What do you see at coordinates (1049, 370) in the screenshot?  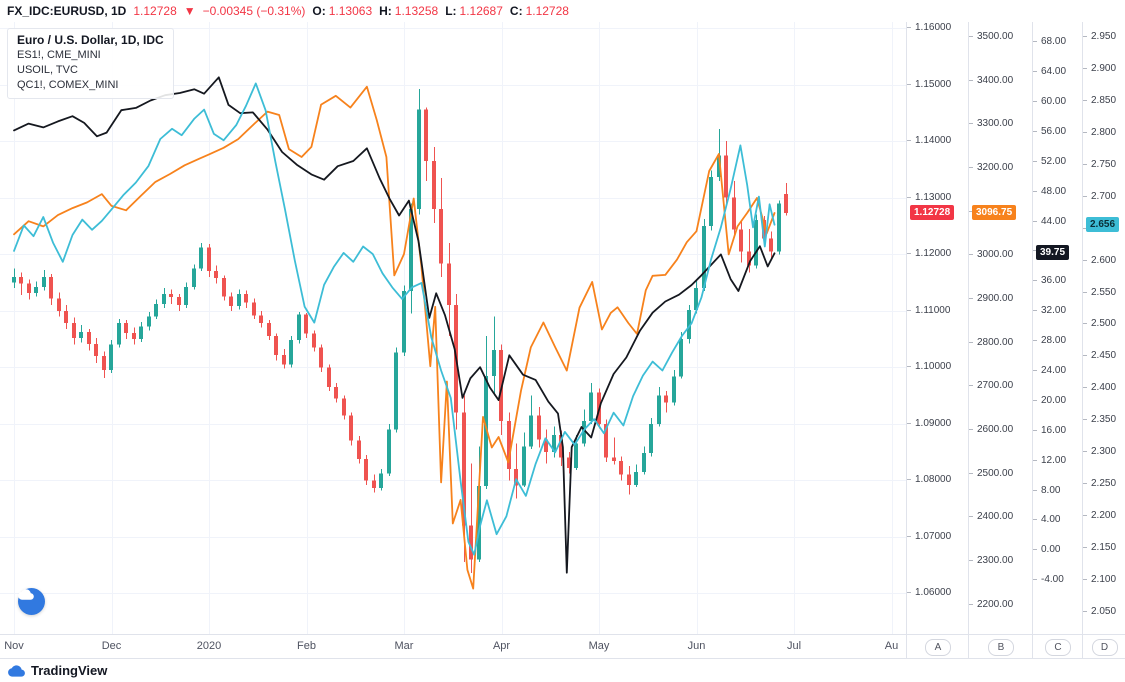 I see `axis-C-tick-label: 24.00` at bounding box center [1049, 370].